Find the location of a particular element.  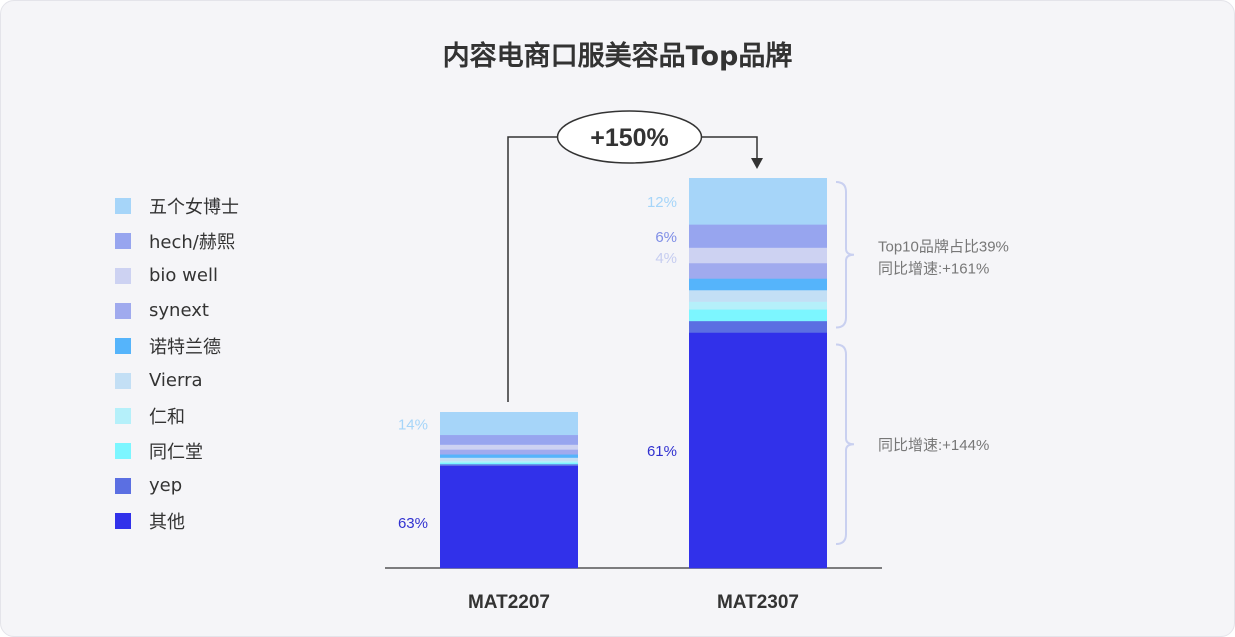

data-label: 6% is located at coordinates (666, 237).